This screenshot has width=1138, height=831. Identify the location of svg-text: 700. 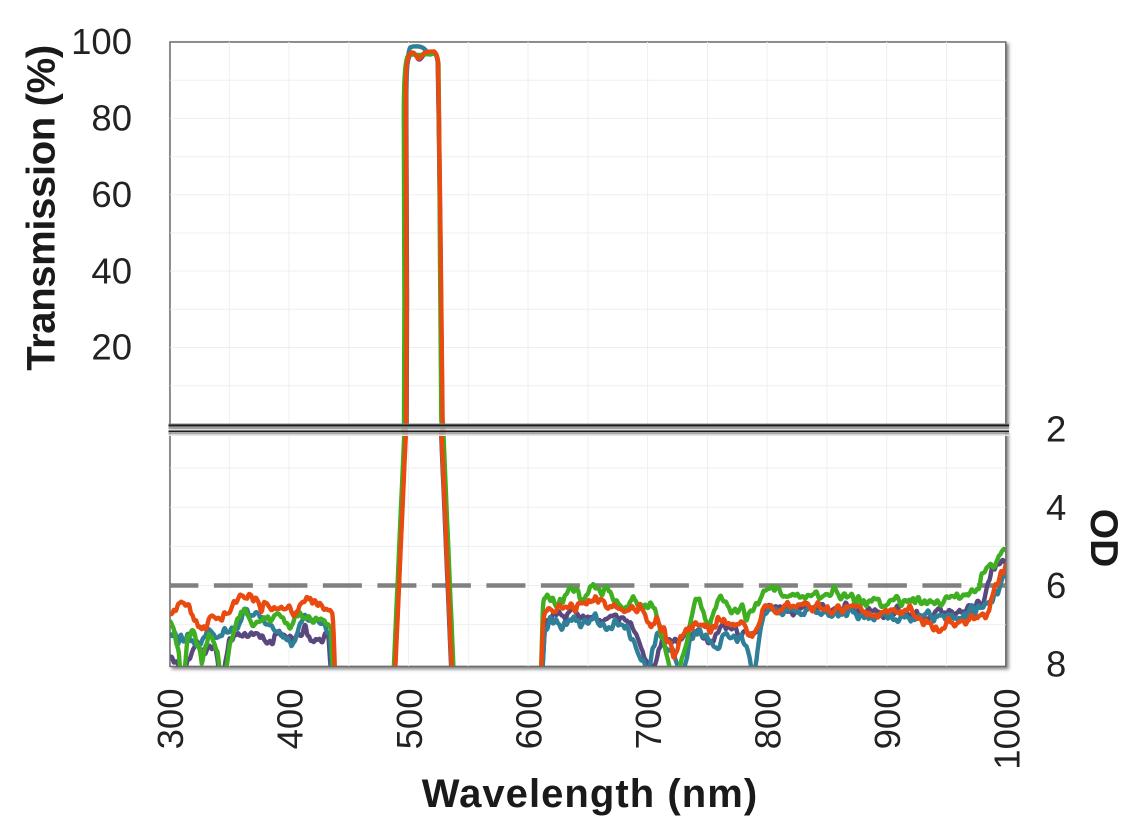
(648, 719).